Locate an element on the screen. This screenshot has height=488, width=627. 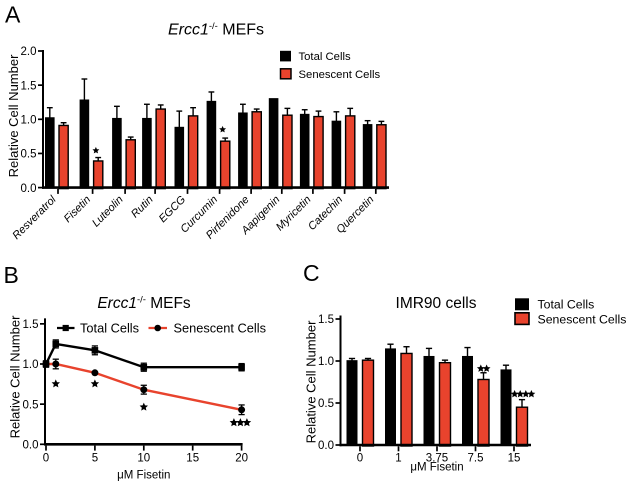
svg-text: 10 is located at coordinates (143, 458).